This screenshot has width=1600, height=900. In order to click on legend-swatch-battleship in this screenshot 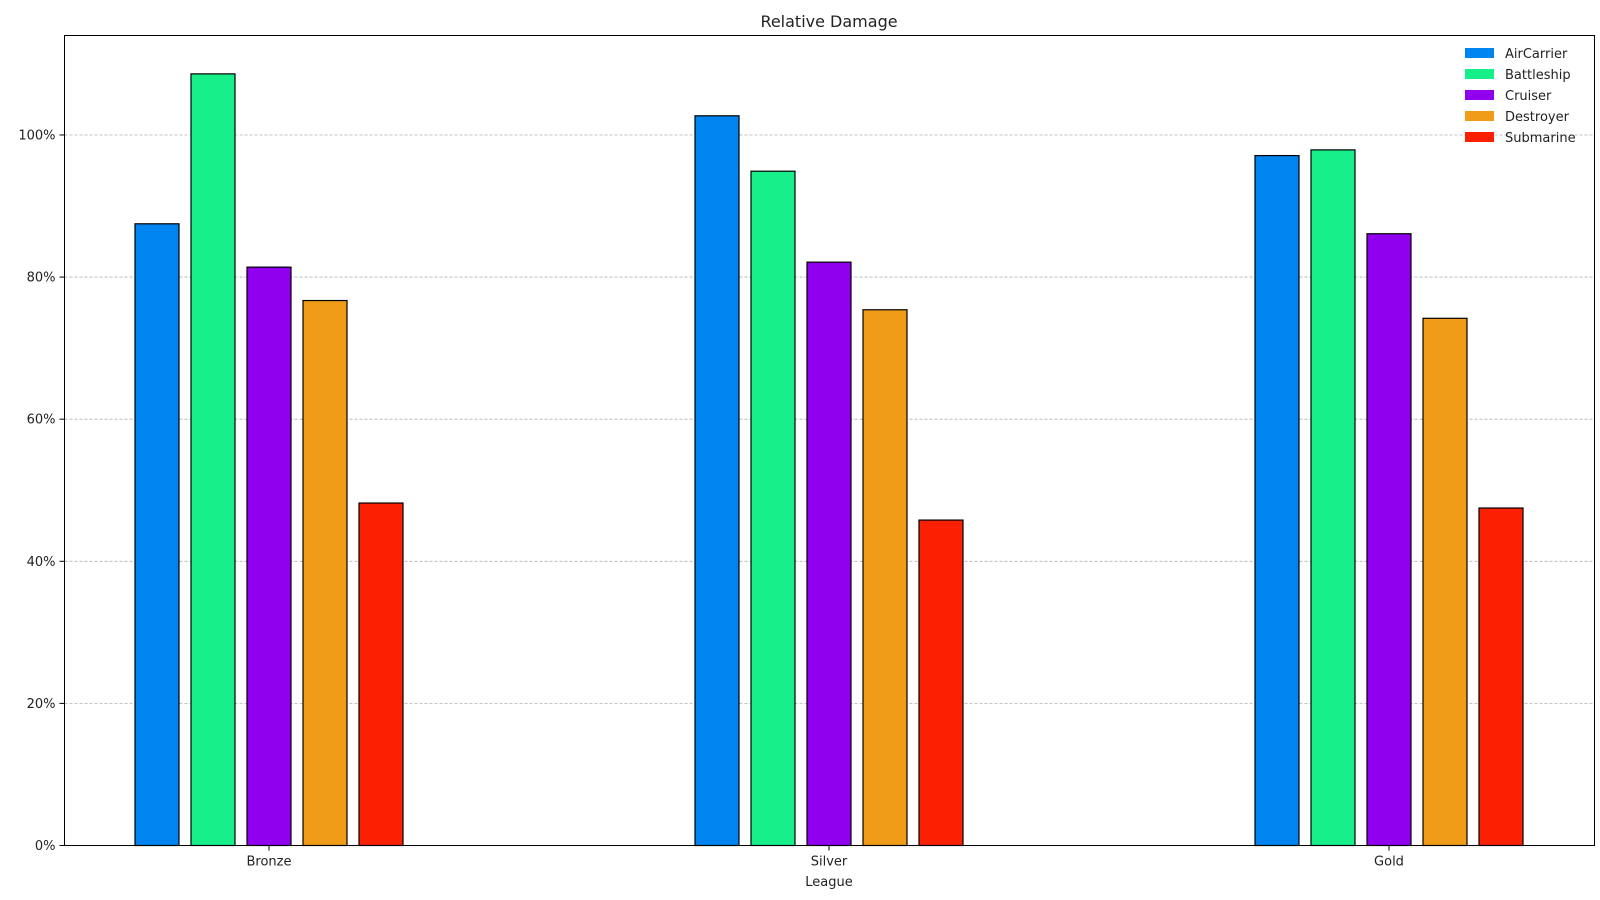, I will do `click(1479, 74)`.